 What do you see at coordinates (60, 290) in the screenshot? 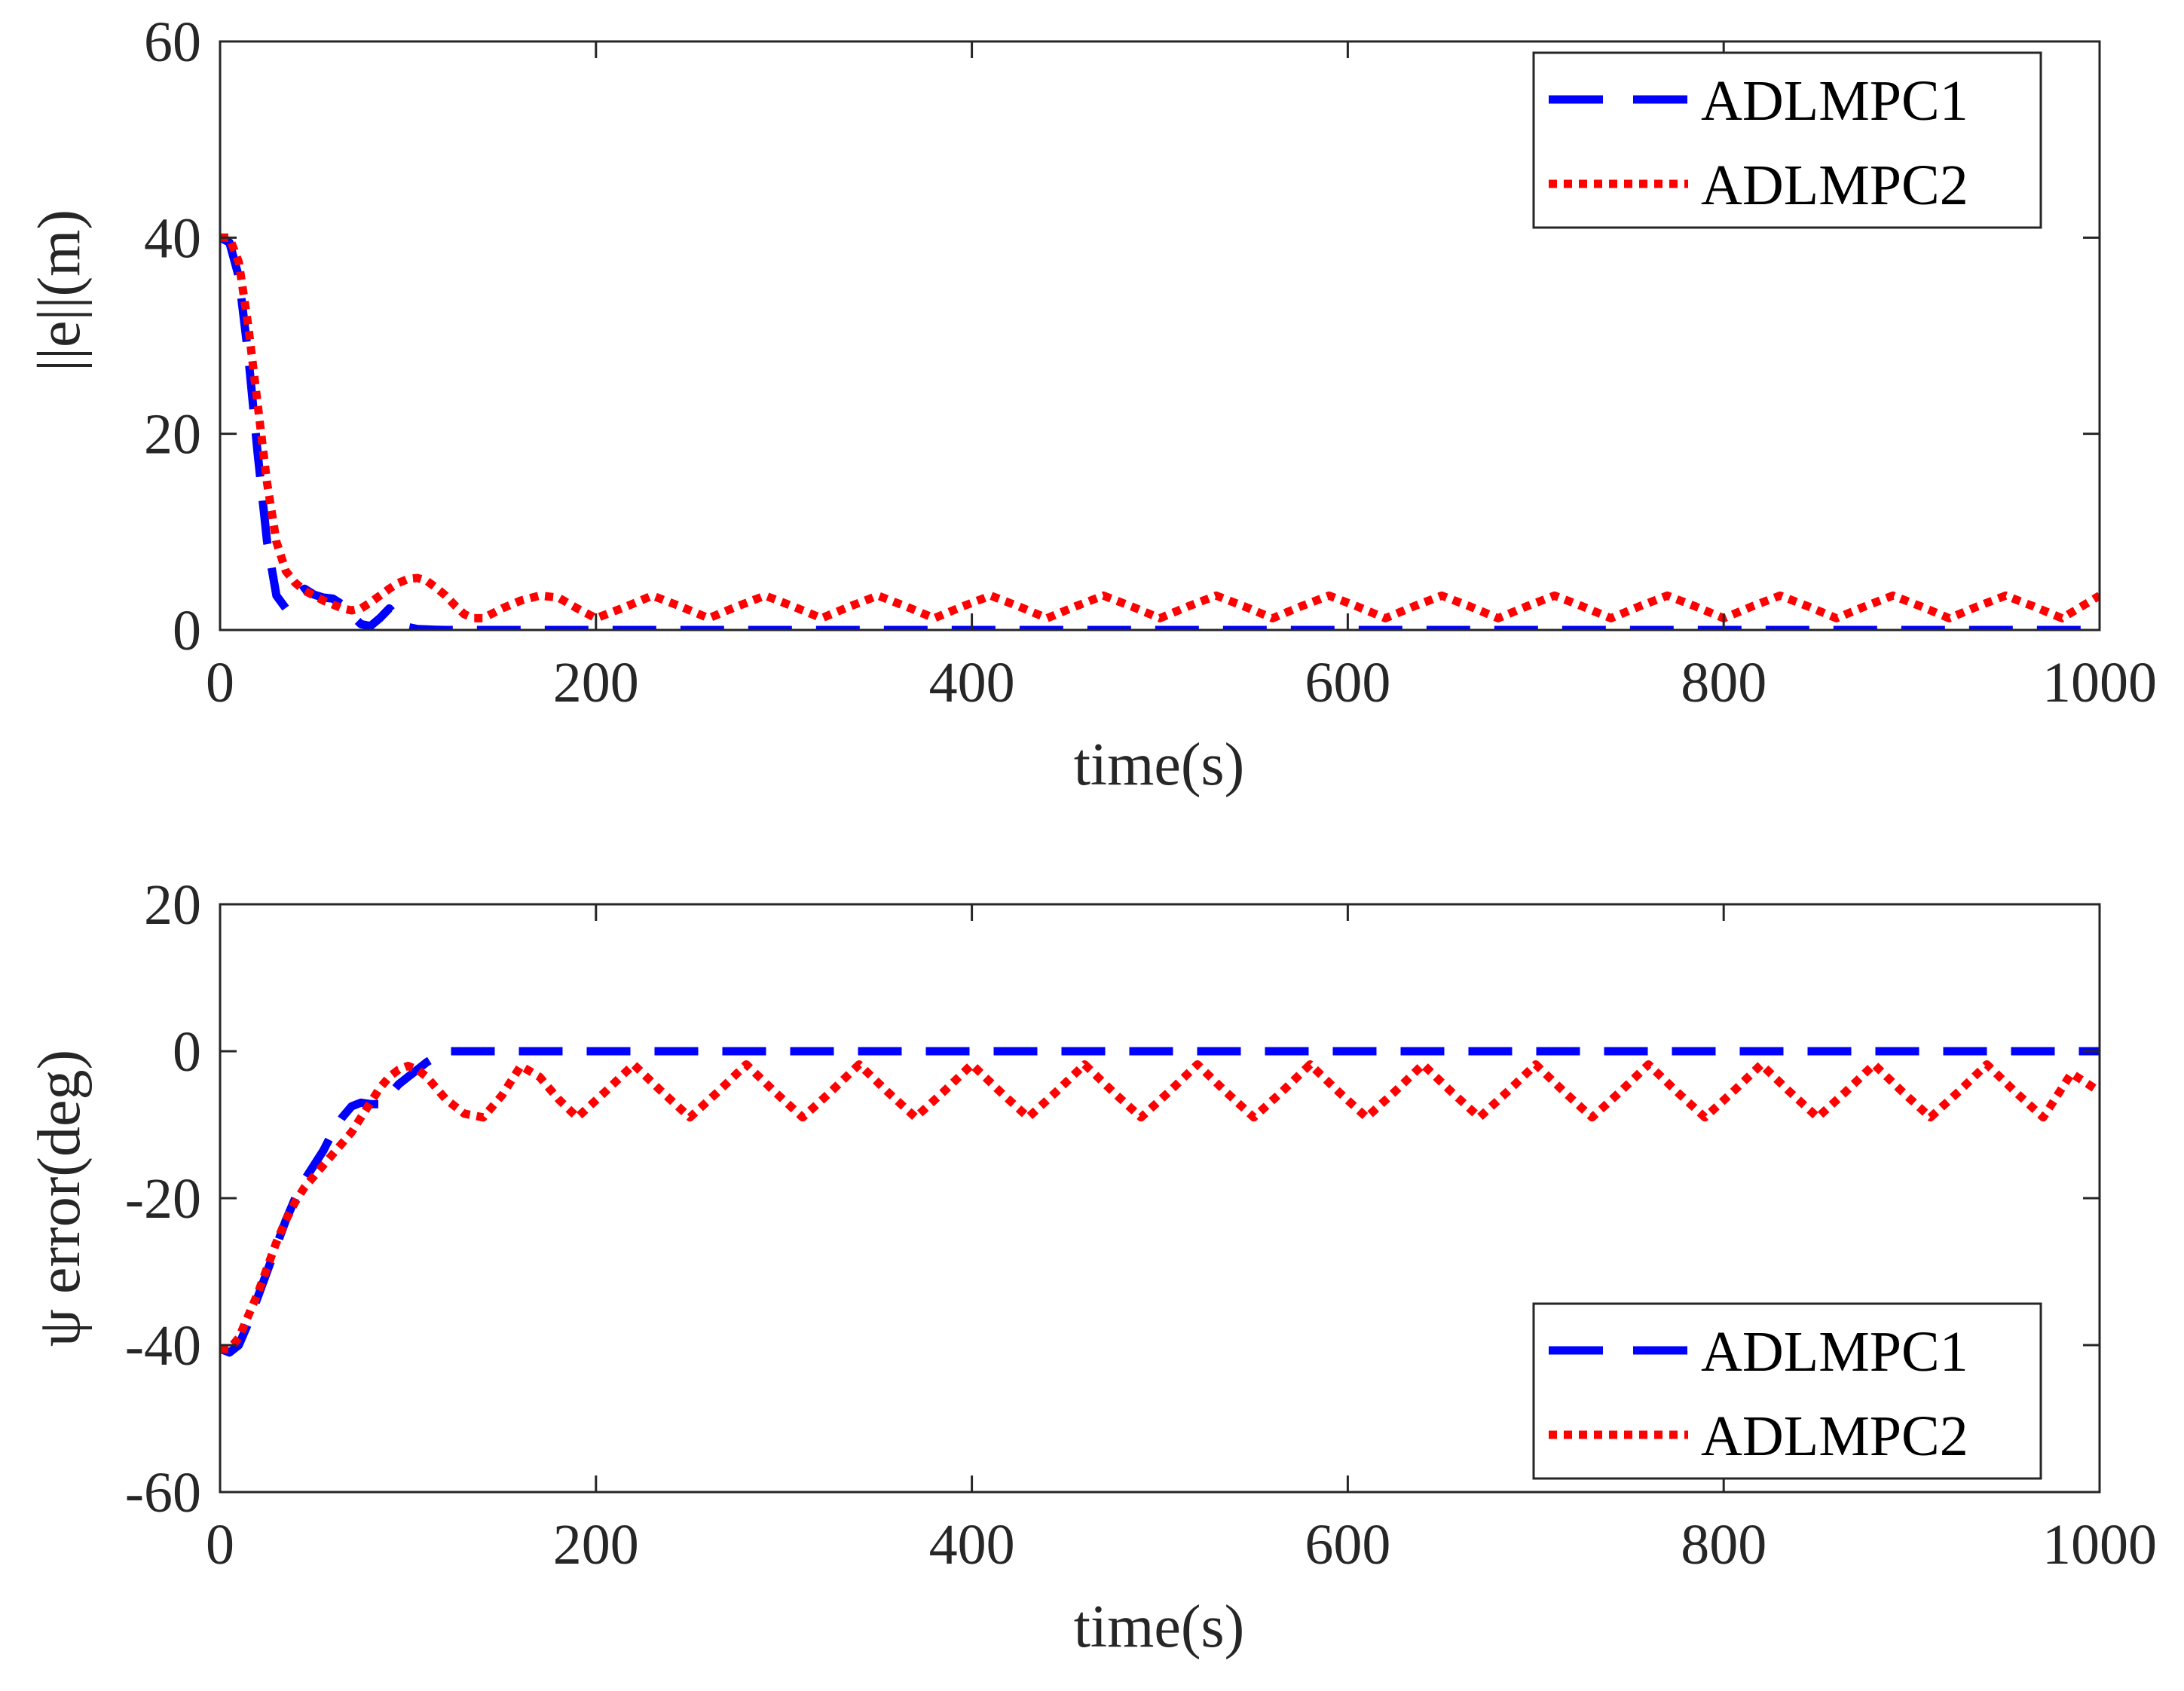
I see `y-axis-label: ||e||(m)` at bounding box center [60, 290].